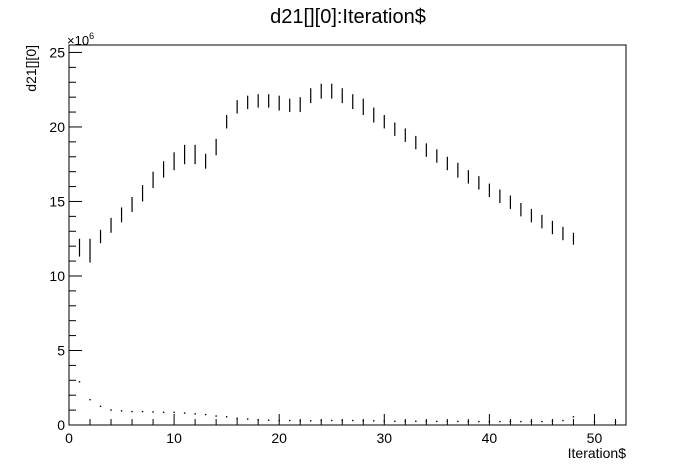  What do you see at coordinates (174, 438) in the screenshot?
I see `x-tick-label: 10` at bounding box center [174, 438].